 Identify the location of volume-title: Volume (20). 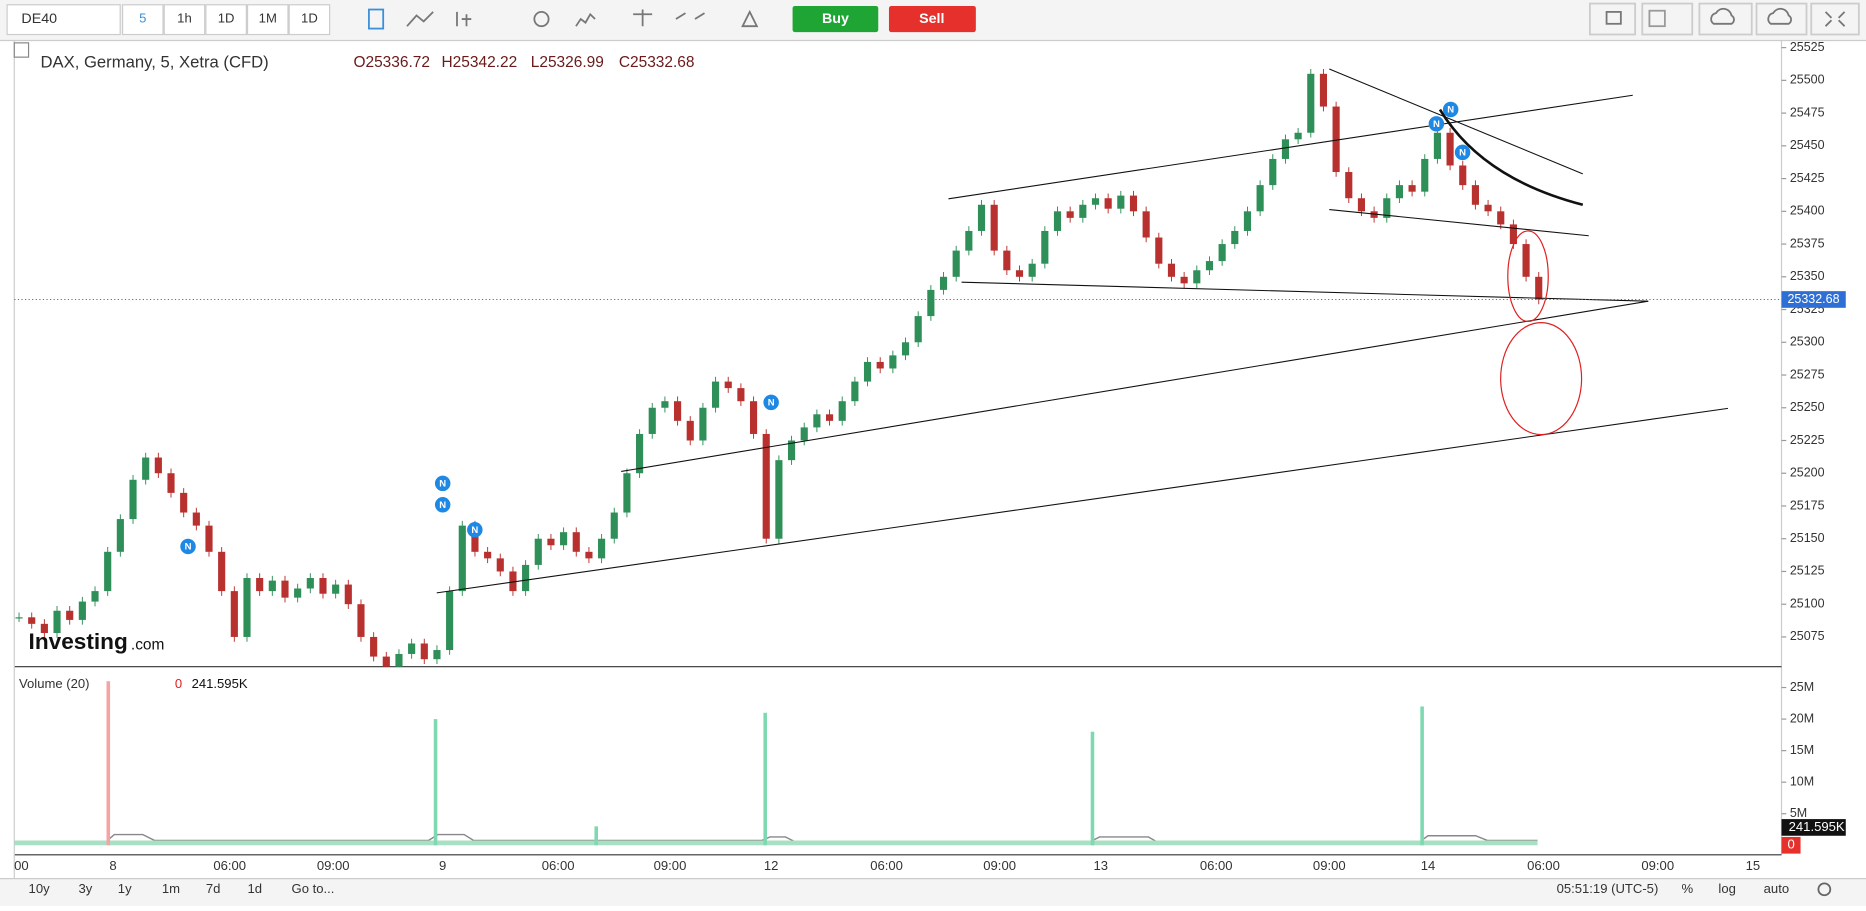
(54, 683).